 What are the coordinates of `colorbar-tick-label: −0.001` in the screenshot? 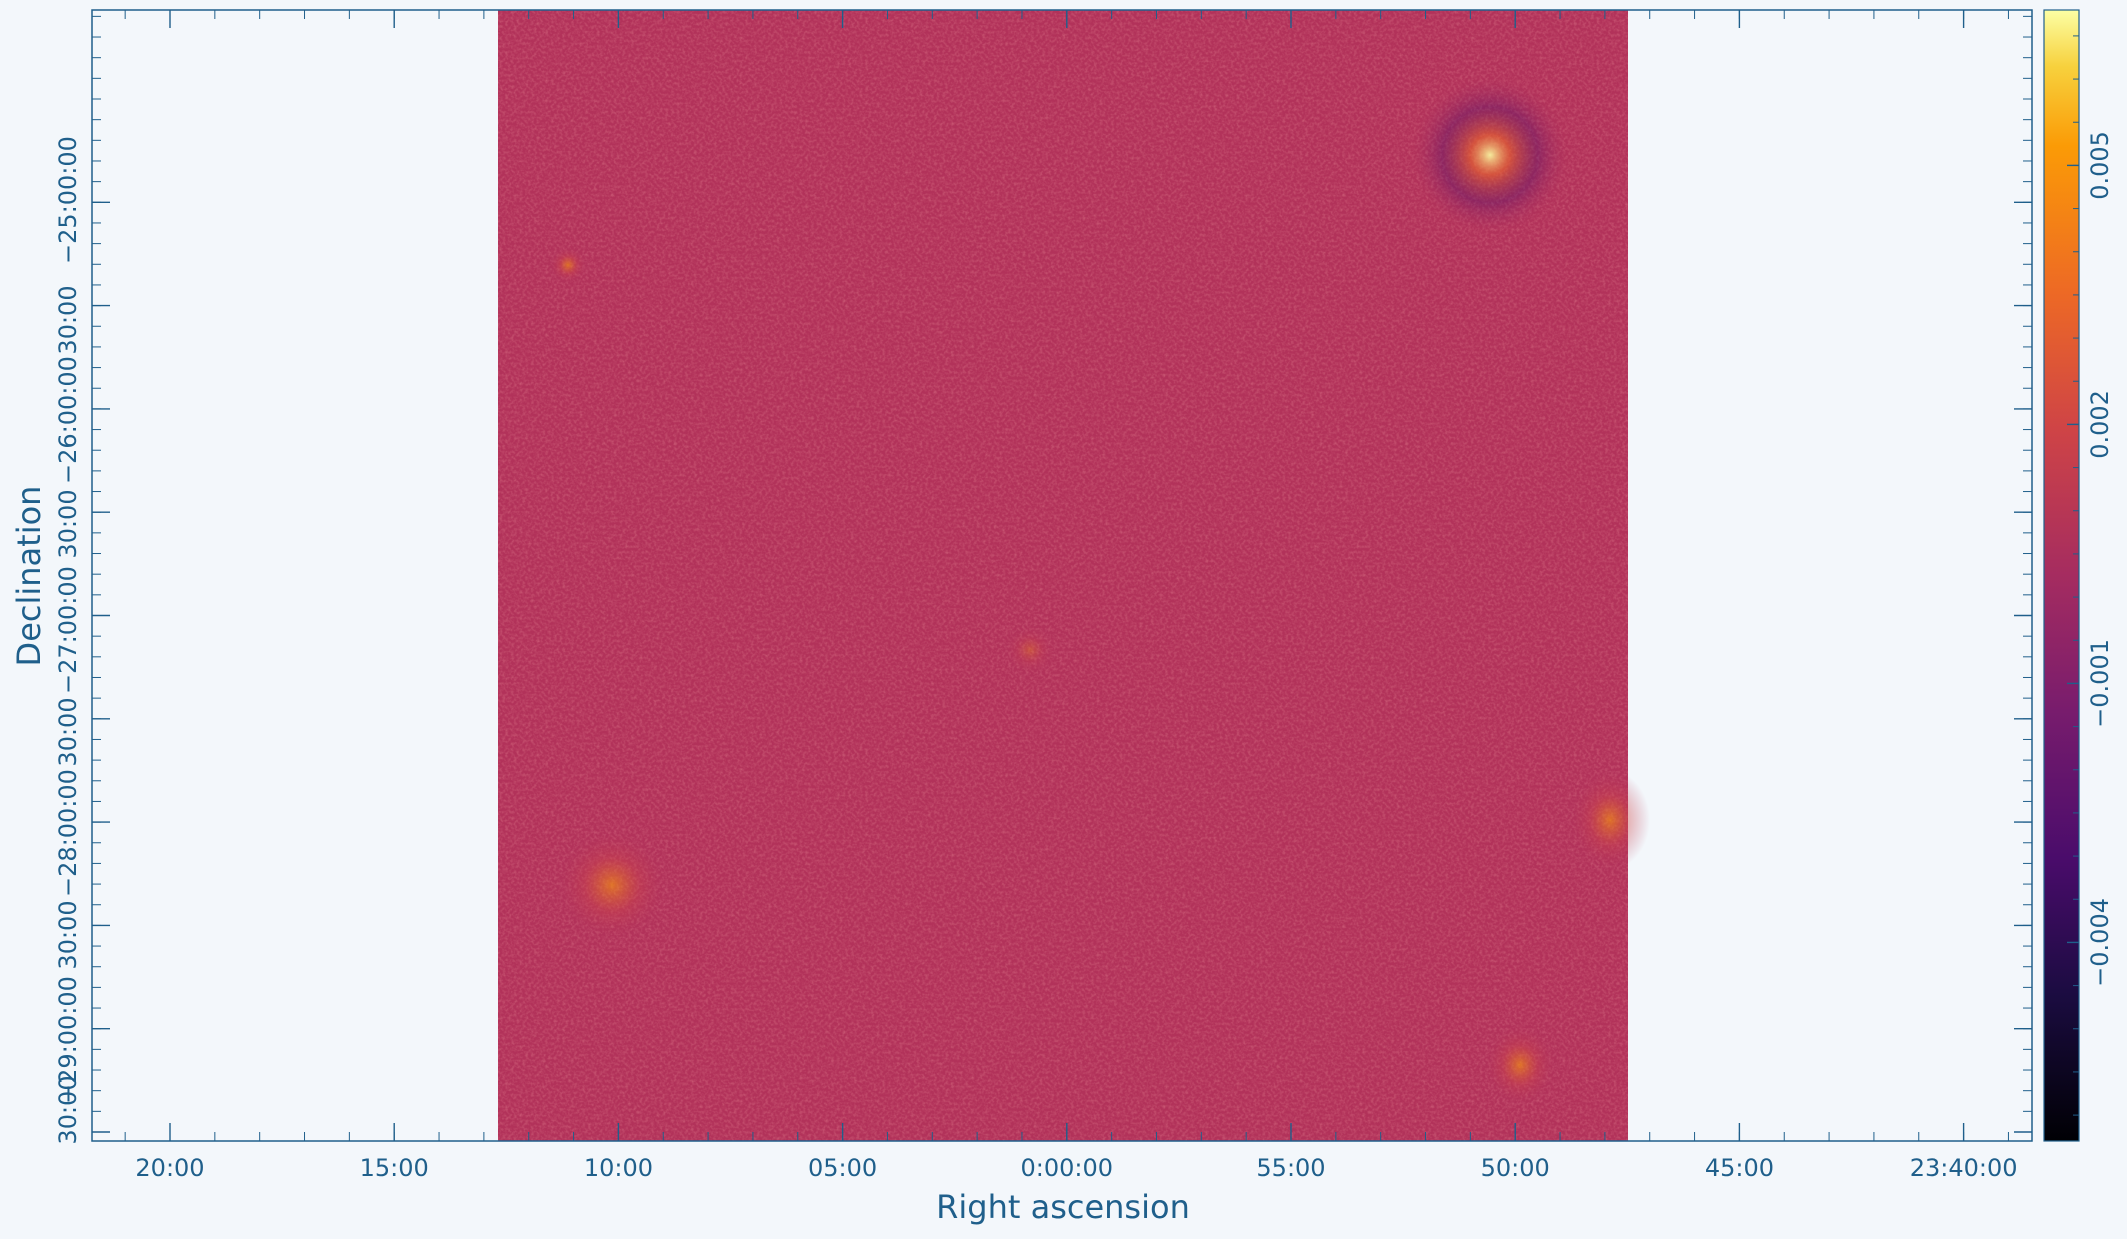 It's located at (2100, 683).